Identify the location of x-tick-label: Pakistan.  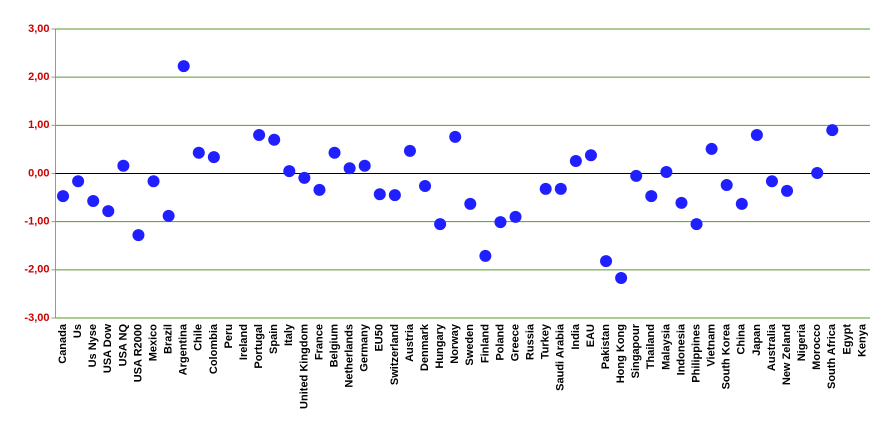
(606, 347).